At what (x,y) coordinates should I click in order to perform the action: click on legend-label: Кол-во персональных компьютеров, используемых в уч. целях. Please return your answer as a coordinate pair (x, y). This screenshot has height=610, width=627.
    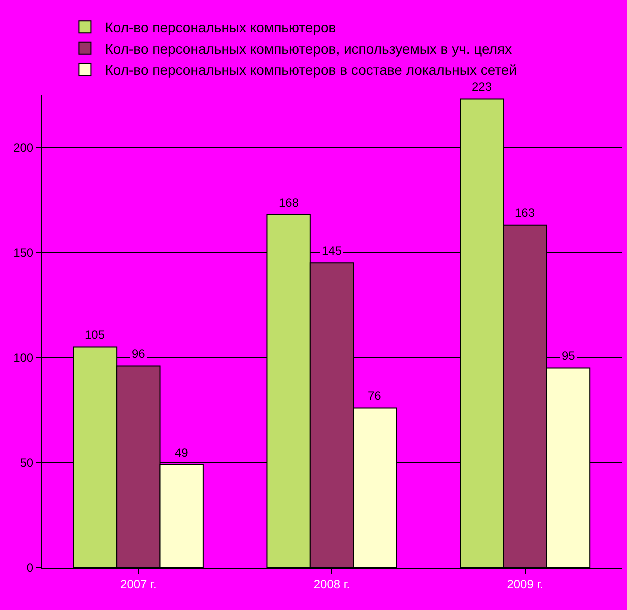
    Looking at the image, I should click on (308, 48).